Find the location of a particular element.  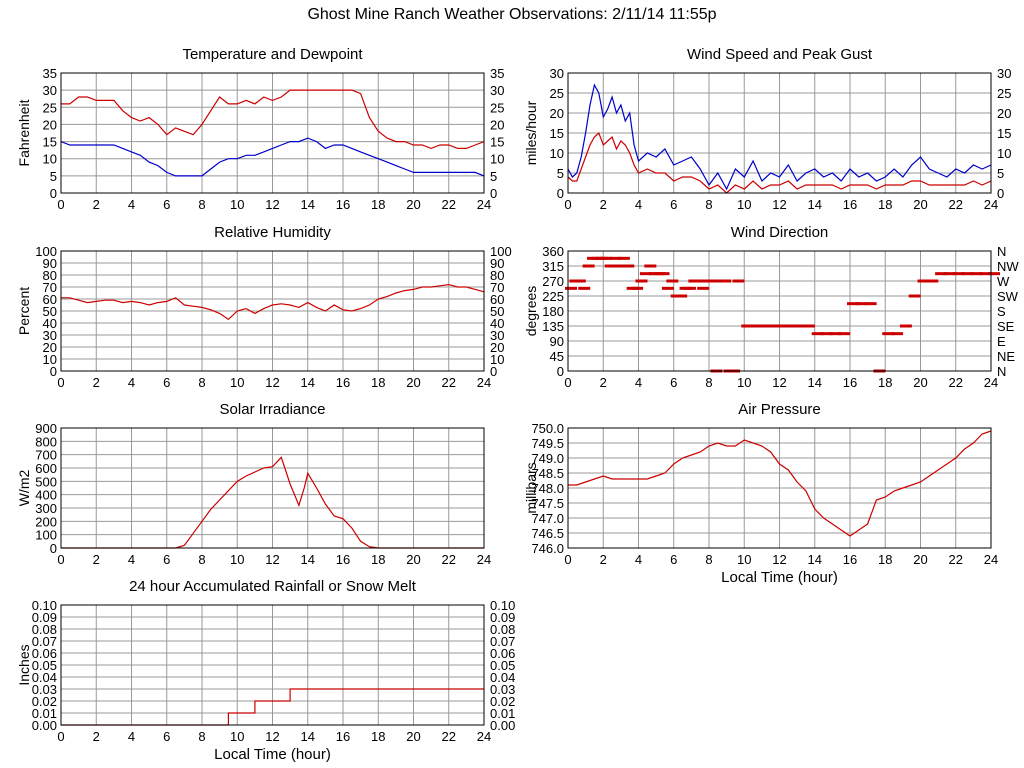

right-tick-label: 0.05 is located at coordinates (502, 665).